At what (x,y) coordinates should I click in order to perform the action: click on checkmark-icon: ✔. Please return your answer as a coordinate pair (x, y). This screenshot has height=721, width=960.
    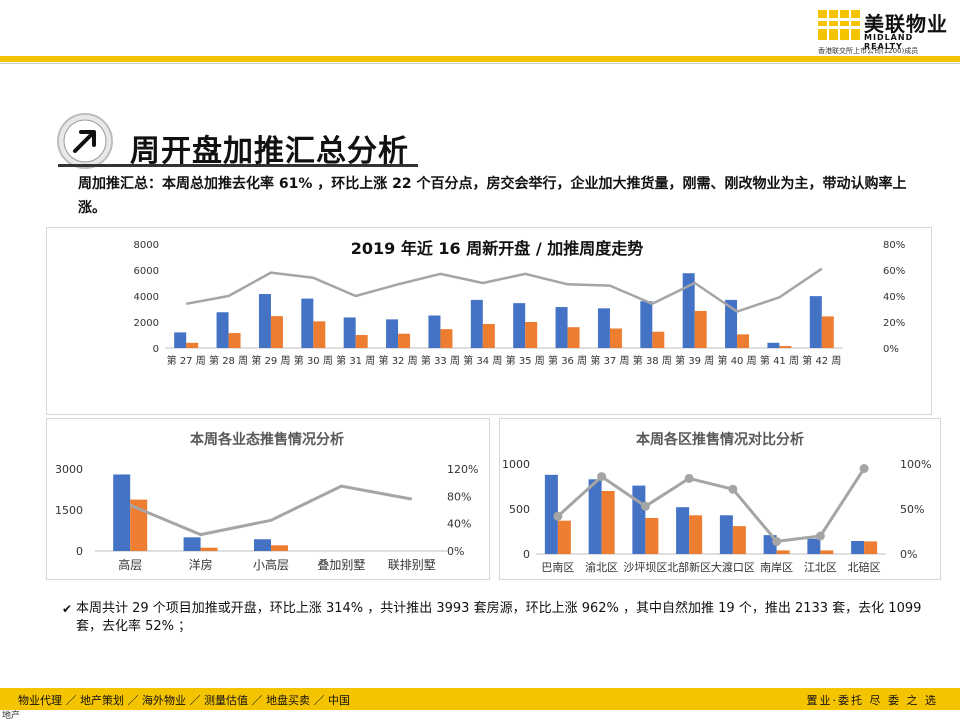
    Looking at the image, I should click on (67, 609).